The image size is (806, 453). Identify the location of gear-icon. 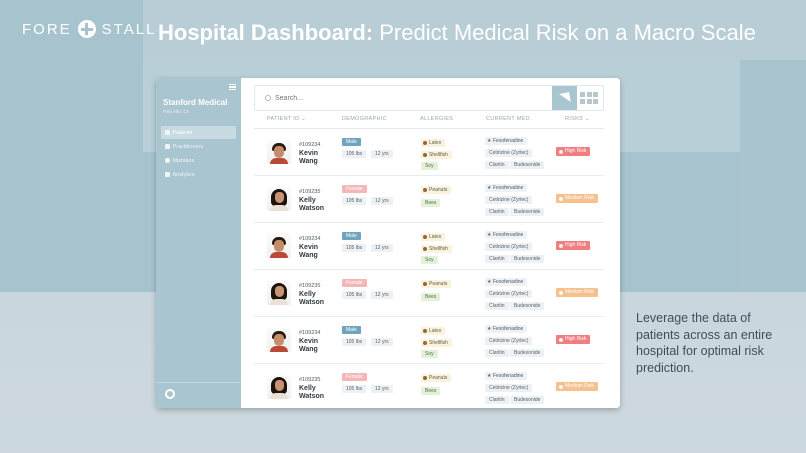
(170, 394).